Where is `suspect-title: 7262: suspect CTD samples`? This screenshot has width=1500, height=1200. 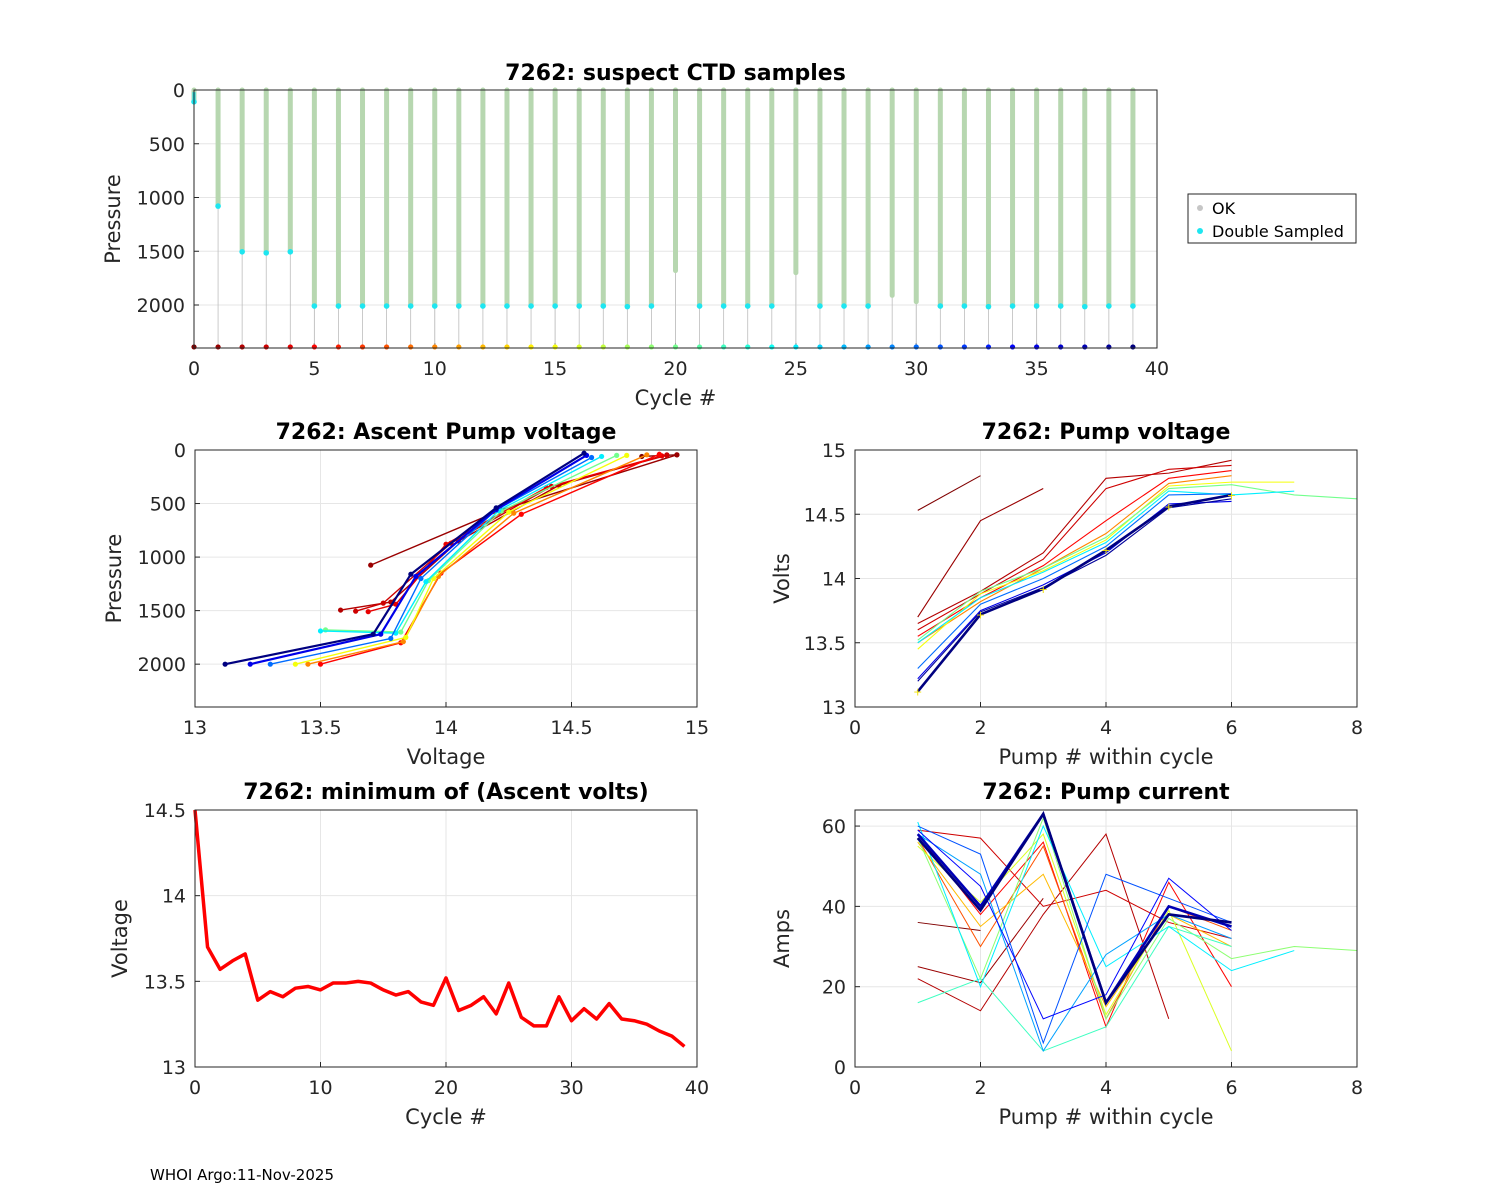
suspect-title: 7262: suspect CTD samples is located at coordinates (675, 73).